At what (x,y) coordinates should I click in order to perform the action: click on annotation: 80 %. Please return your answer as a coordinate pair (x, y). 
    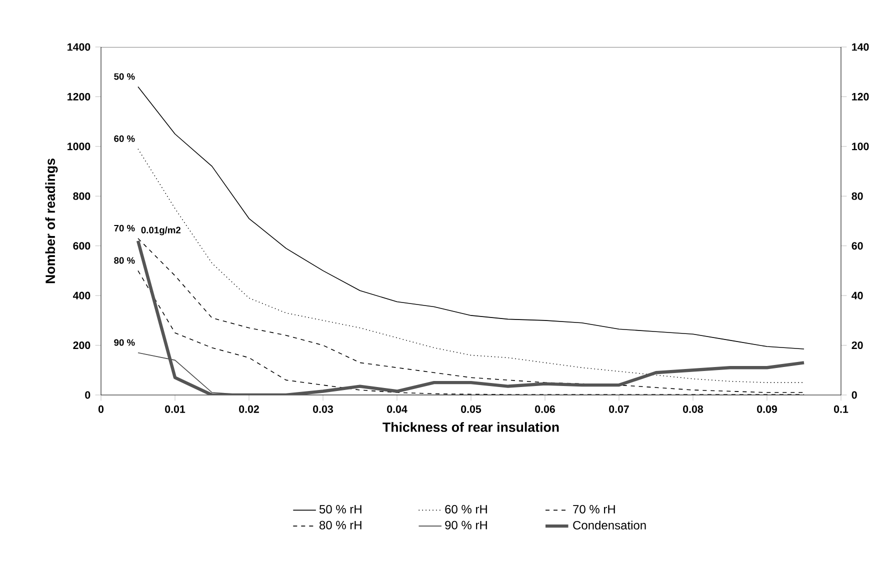
    Looking at the image, I should click on (124, 260).